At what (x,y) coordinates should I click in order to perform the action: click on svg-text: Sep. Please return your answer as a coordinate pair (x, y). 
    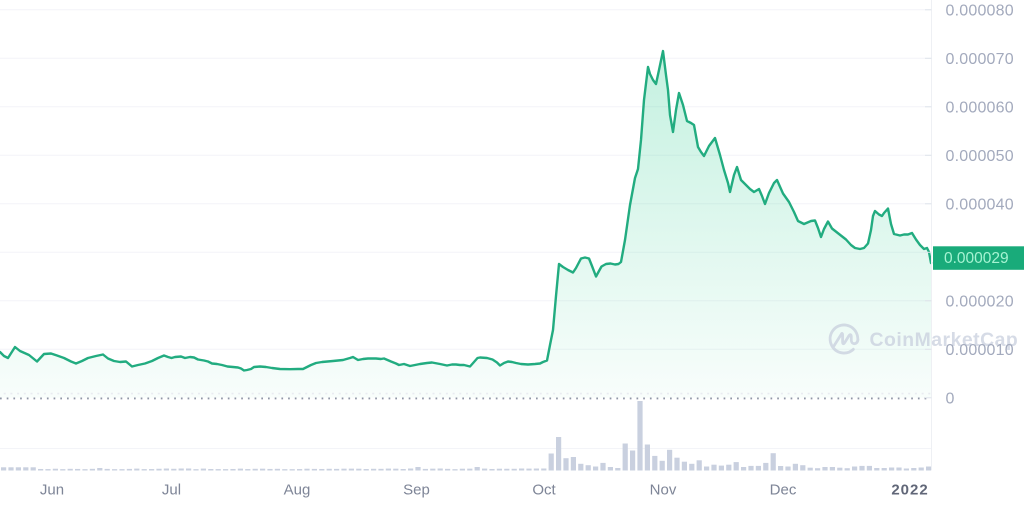
    Looking at the image, I should click on (416, 490).